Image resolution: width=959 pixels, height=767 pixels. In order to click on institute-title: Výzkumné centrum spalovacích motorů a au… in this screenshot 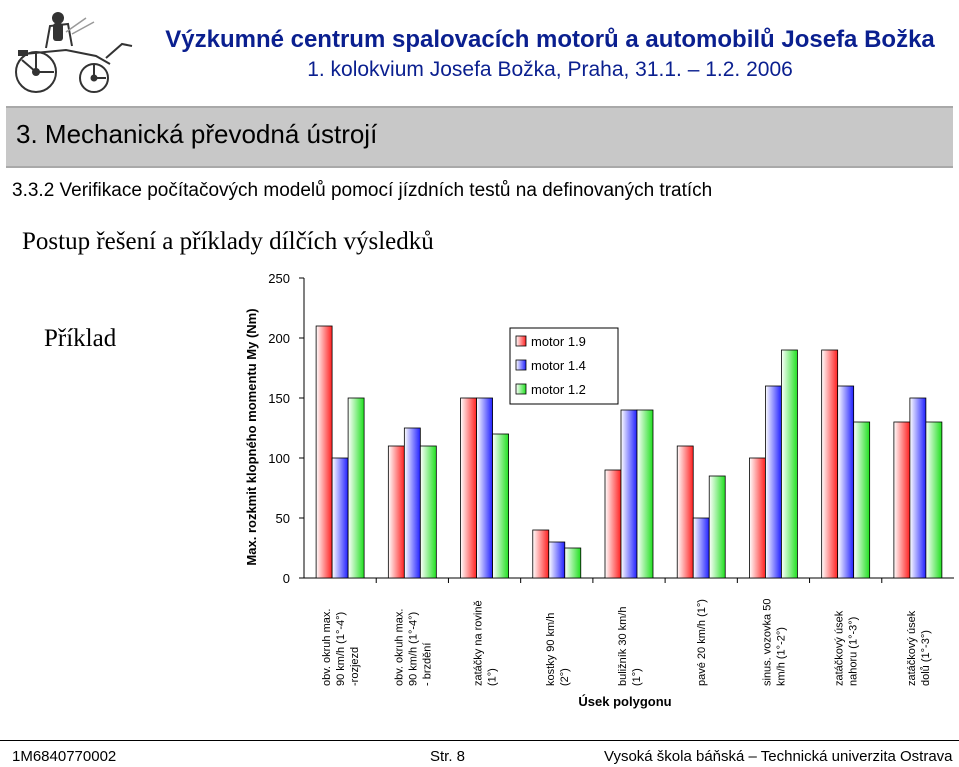, I will do `click(550, 39)`.